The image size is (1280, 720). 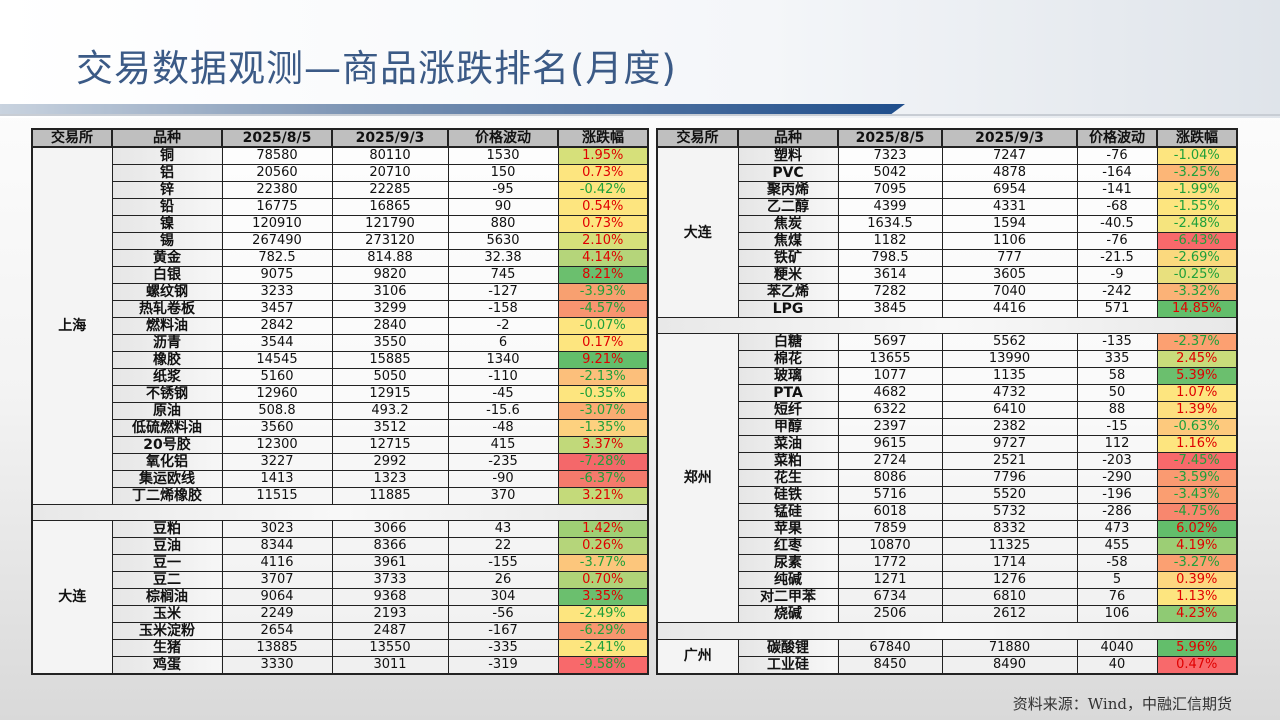 What do you see at coordinates (603, 580) in the screenshot?
I see `change-percent: 0.70%` at bounding box center [603, 580].